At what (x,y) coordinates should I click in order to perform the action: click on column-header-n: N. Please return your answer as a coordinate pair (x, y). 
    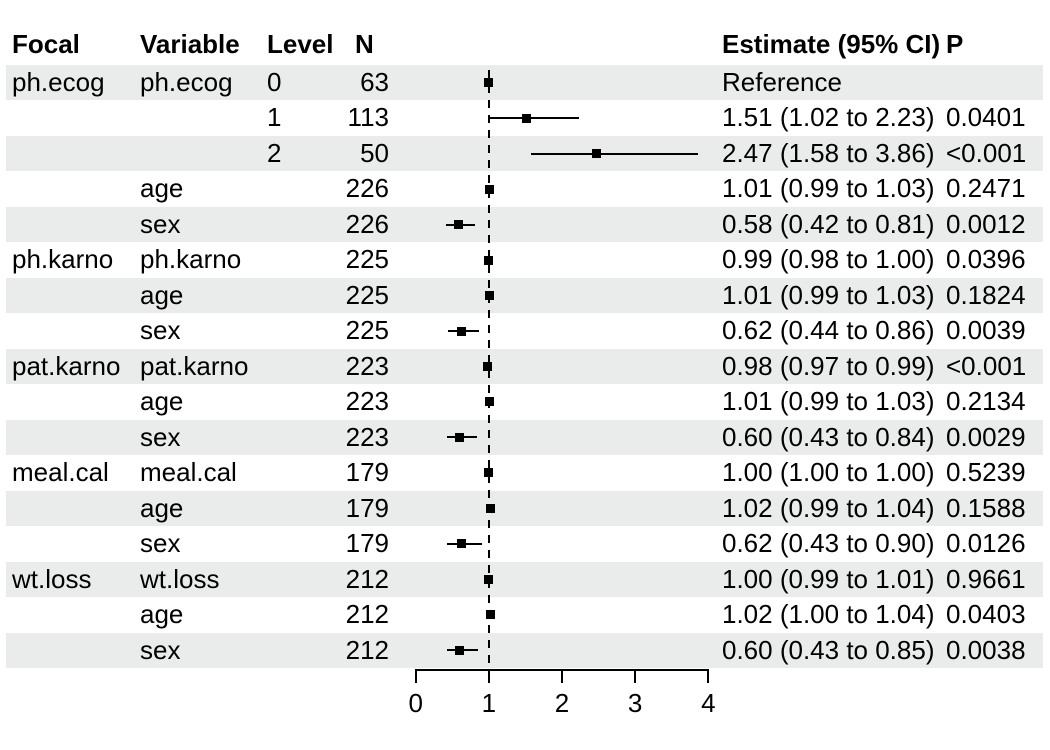
    Looking at the image, I should click on (364, 44).